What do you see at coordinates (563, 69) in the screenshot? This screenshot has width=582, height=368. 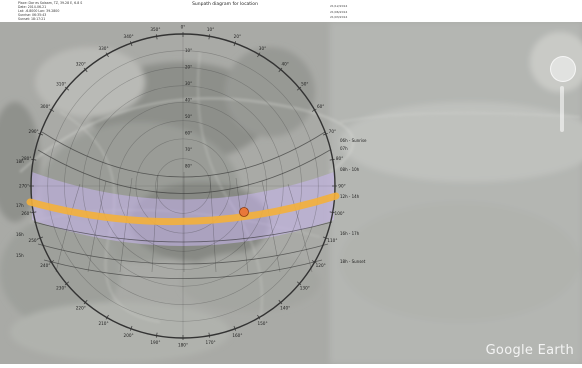 I see `compass-icon` at bounding box center [563, 69].